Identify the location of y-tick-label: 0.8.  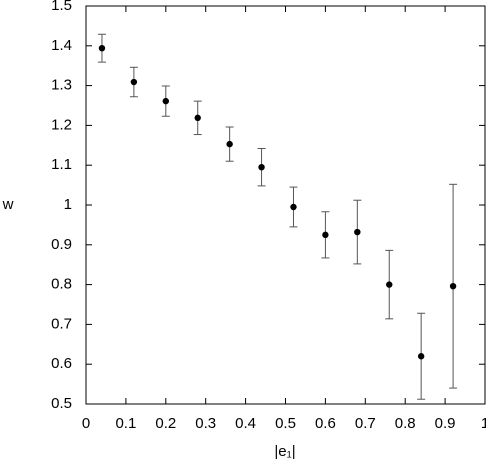
(61, 284).